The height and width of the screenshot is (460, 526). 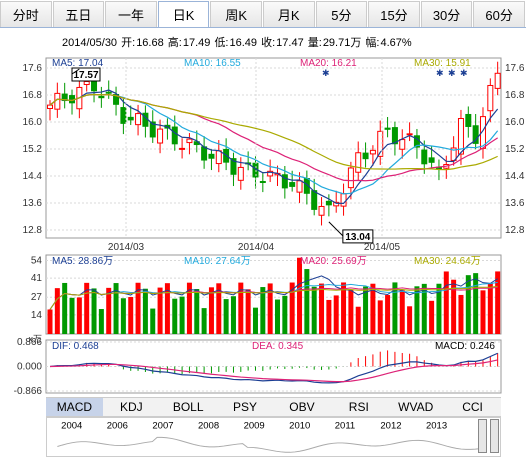 What do you see at coordinates (482, 436) in the screenshot?
I see `timeline-left-handle` at bounding box center [482, 436].